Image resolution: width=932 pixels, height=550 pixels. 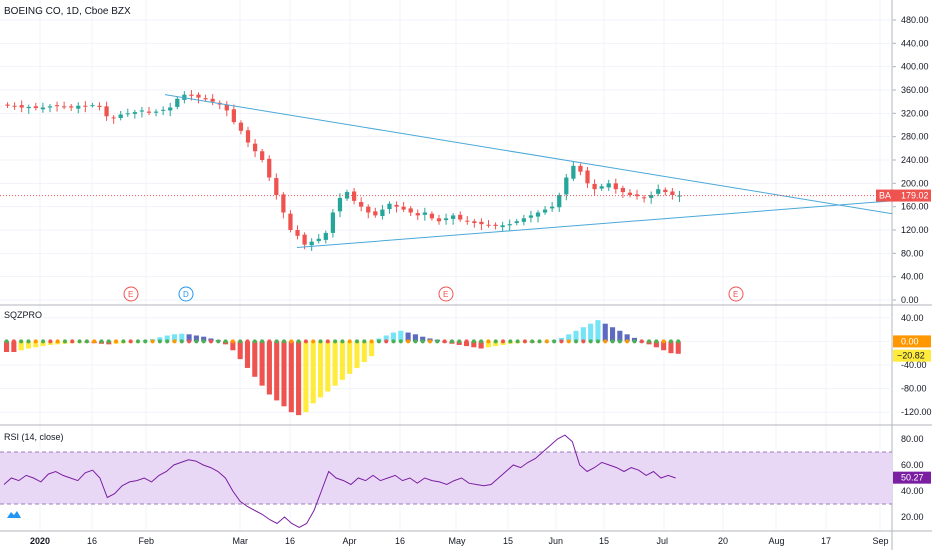 I want to click on price-tick-label: 480.00, so click(x=915, y=20).